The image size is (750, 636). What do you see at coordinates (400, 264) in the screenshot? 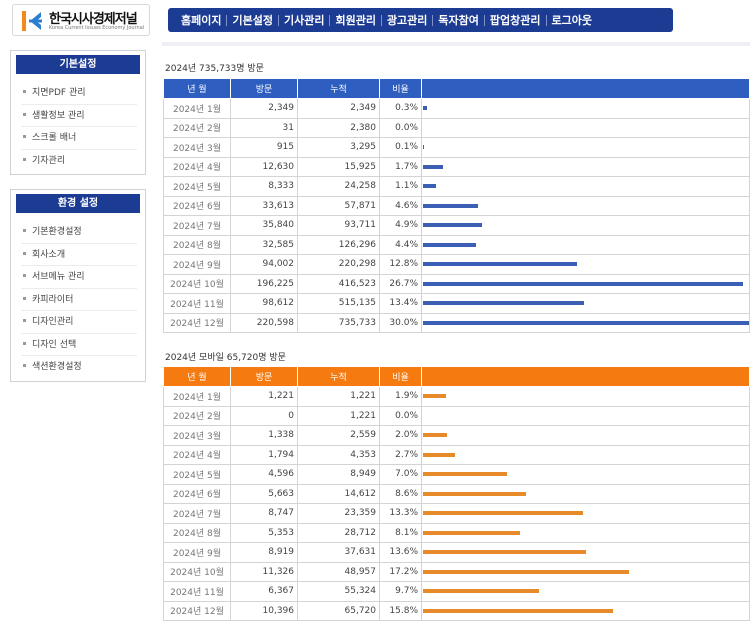
I see `cell-ratio: 12.8%` at bounding box center [400, 264].